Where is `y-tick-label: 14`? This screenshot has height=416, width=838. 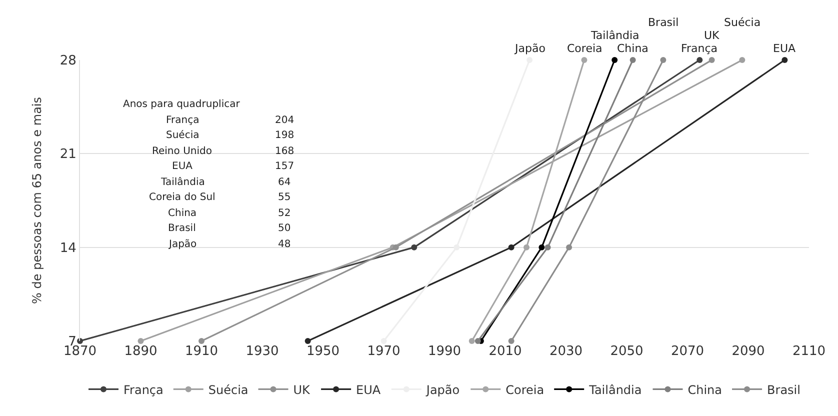
y-tick-label: 14 is located at coordinates (68, 248).